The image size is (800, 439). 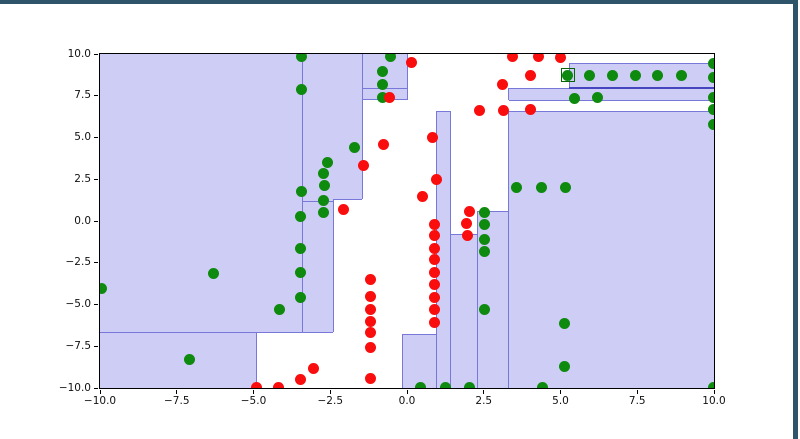 What do you see at coordinates (78, 304) in the screenshot?
I see `y-tick-label: −5.0` at bounding box center [78, 304].